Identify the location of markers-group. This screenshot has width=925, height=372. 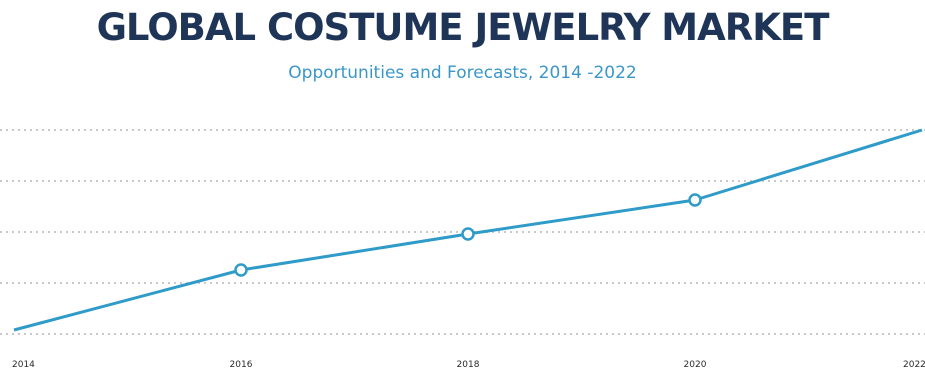
(468, 235).